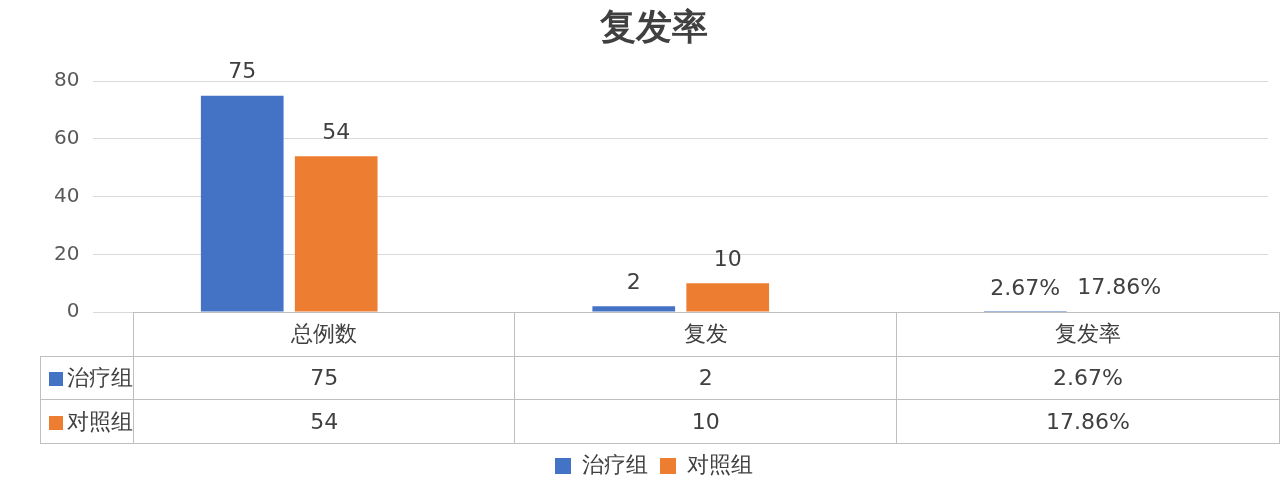 Image resolution: width=1280 pixels, height=497 pixels. Describe the element at coordinates (1025, 287) in the screenshot. I see `text: 2.67%` at that location.